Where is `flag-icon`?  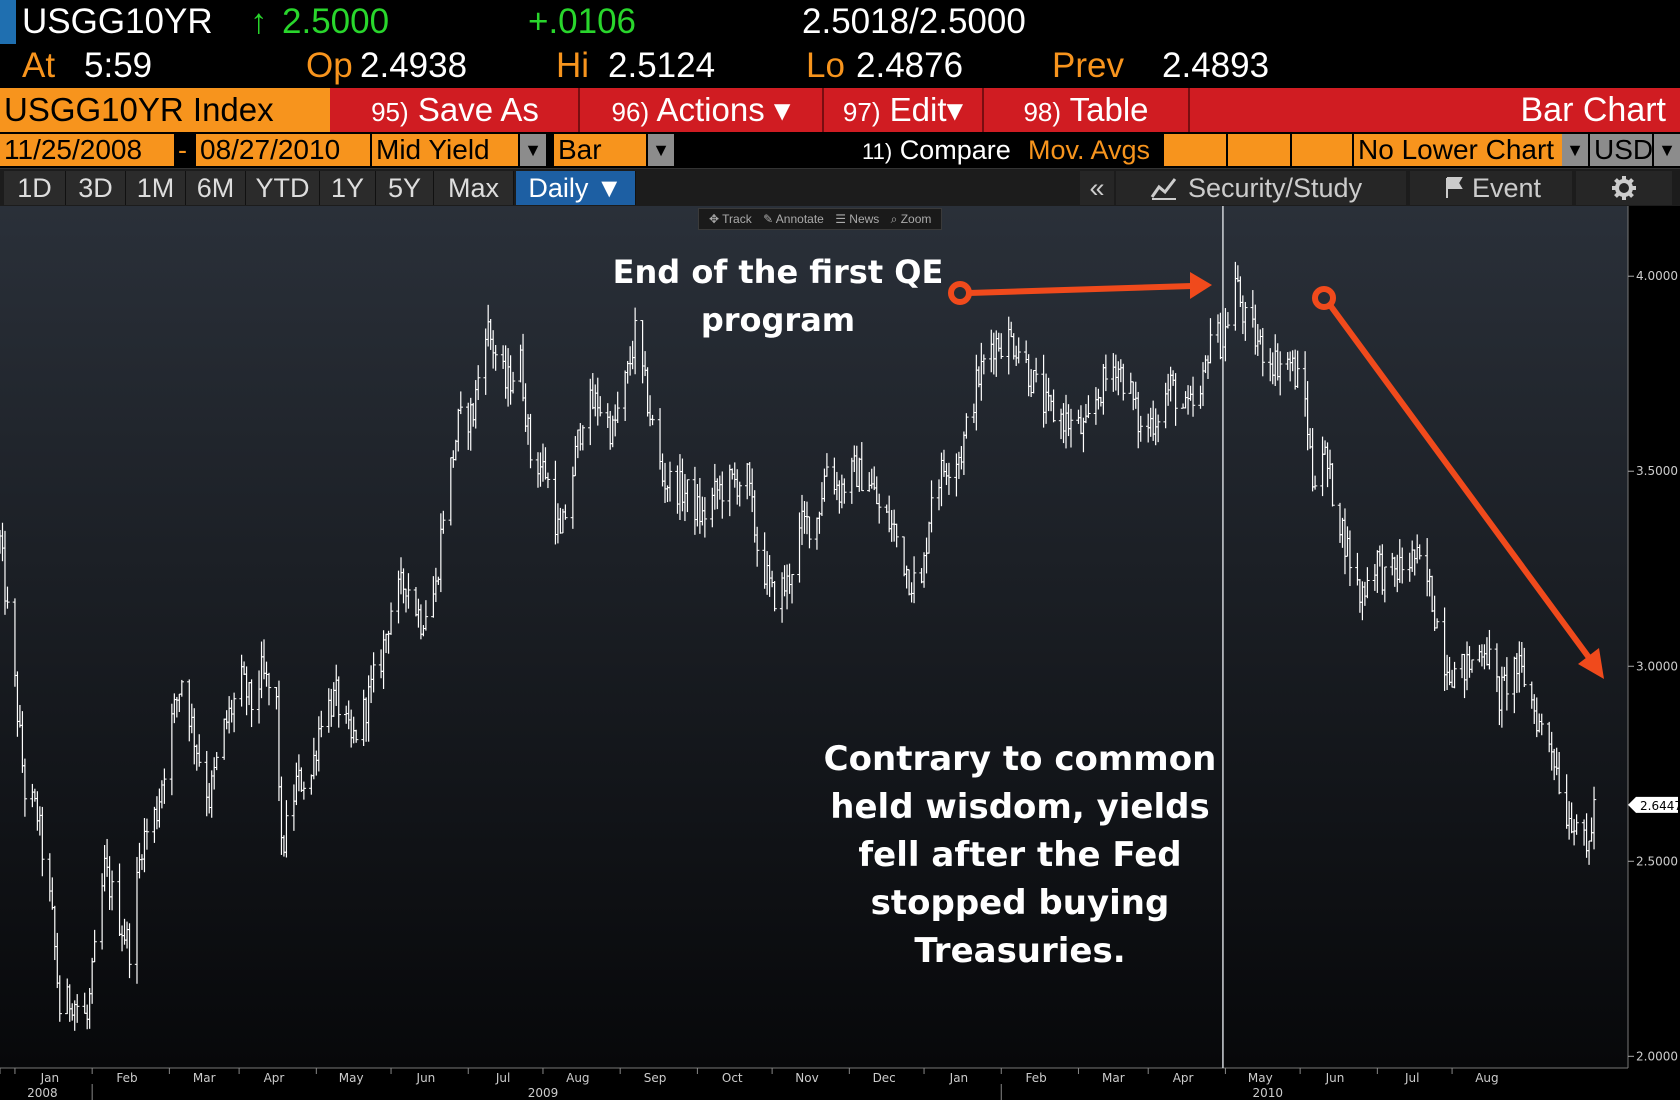 flag-icon is located at coordinates (1454, 187).